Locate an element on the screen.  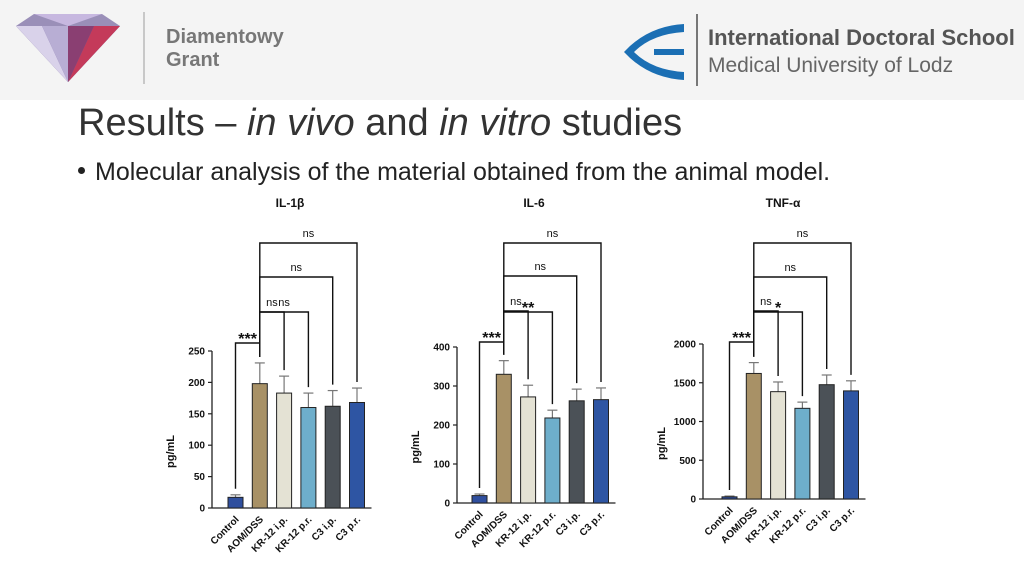
right-logo-line1: International Doctoral School is located at coordinates (861, 37).